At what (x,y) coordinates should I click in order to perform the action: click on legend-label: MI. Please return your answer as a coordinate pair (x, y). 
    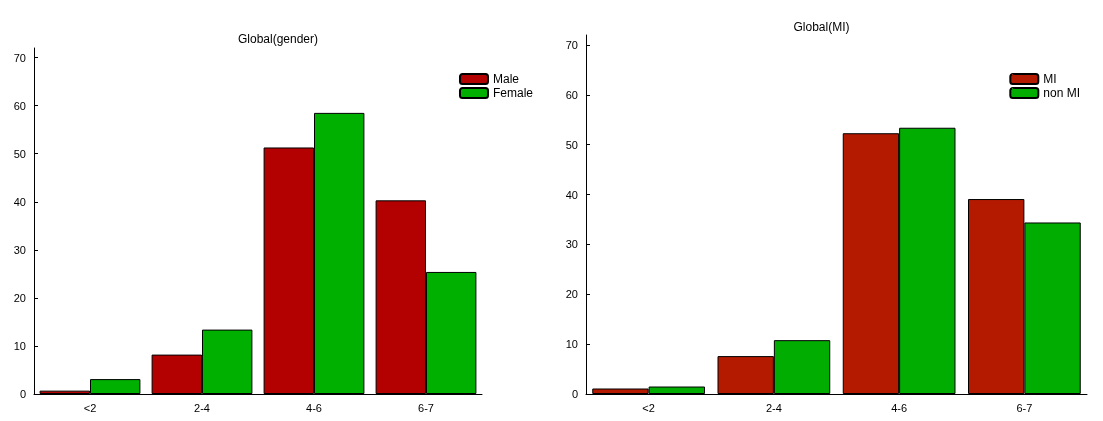
    Looking at the image, I should click on (1050, 79).